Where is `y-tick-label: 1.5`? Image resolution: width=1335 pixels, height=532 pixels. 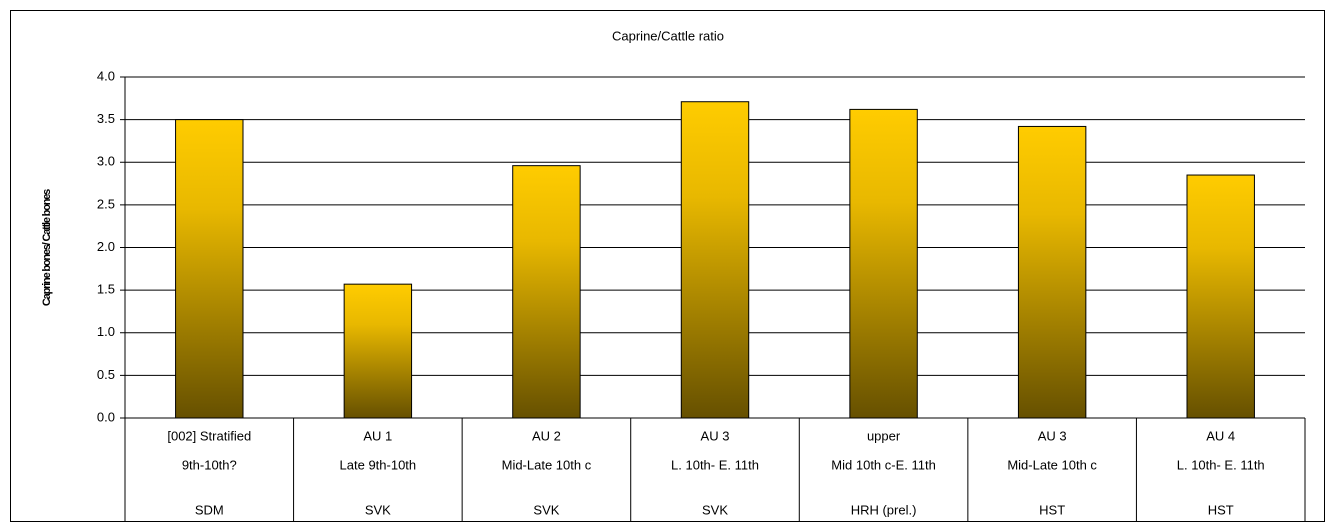
y-tick-label: 1.5 is located at coordinates (106, 289).